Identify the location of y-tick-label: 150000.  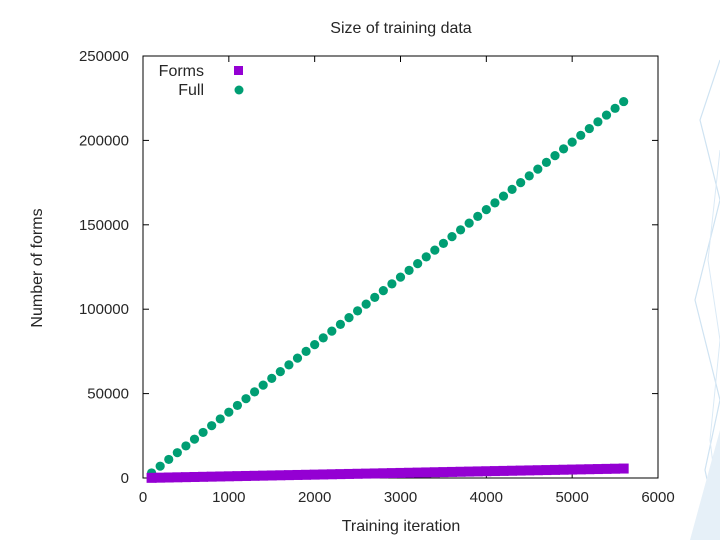
(104, 225).